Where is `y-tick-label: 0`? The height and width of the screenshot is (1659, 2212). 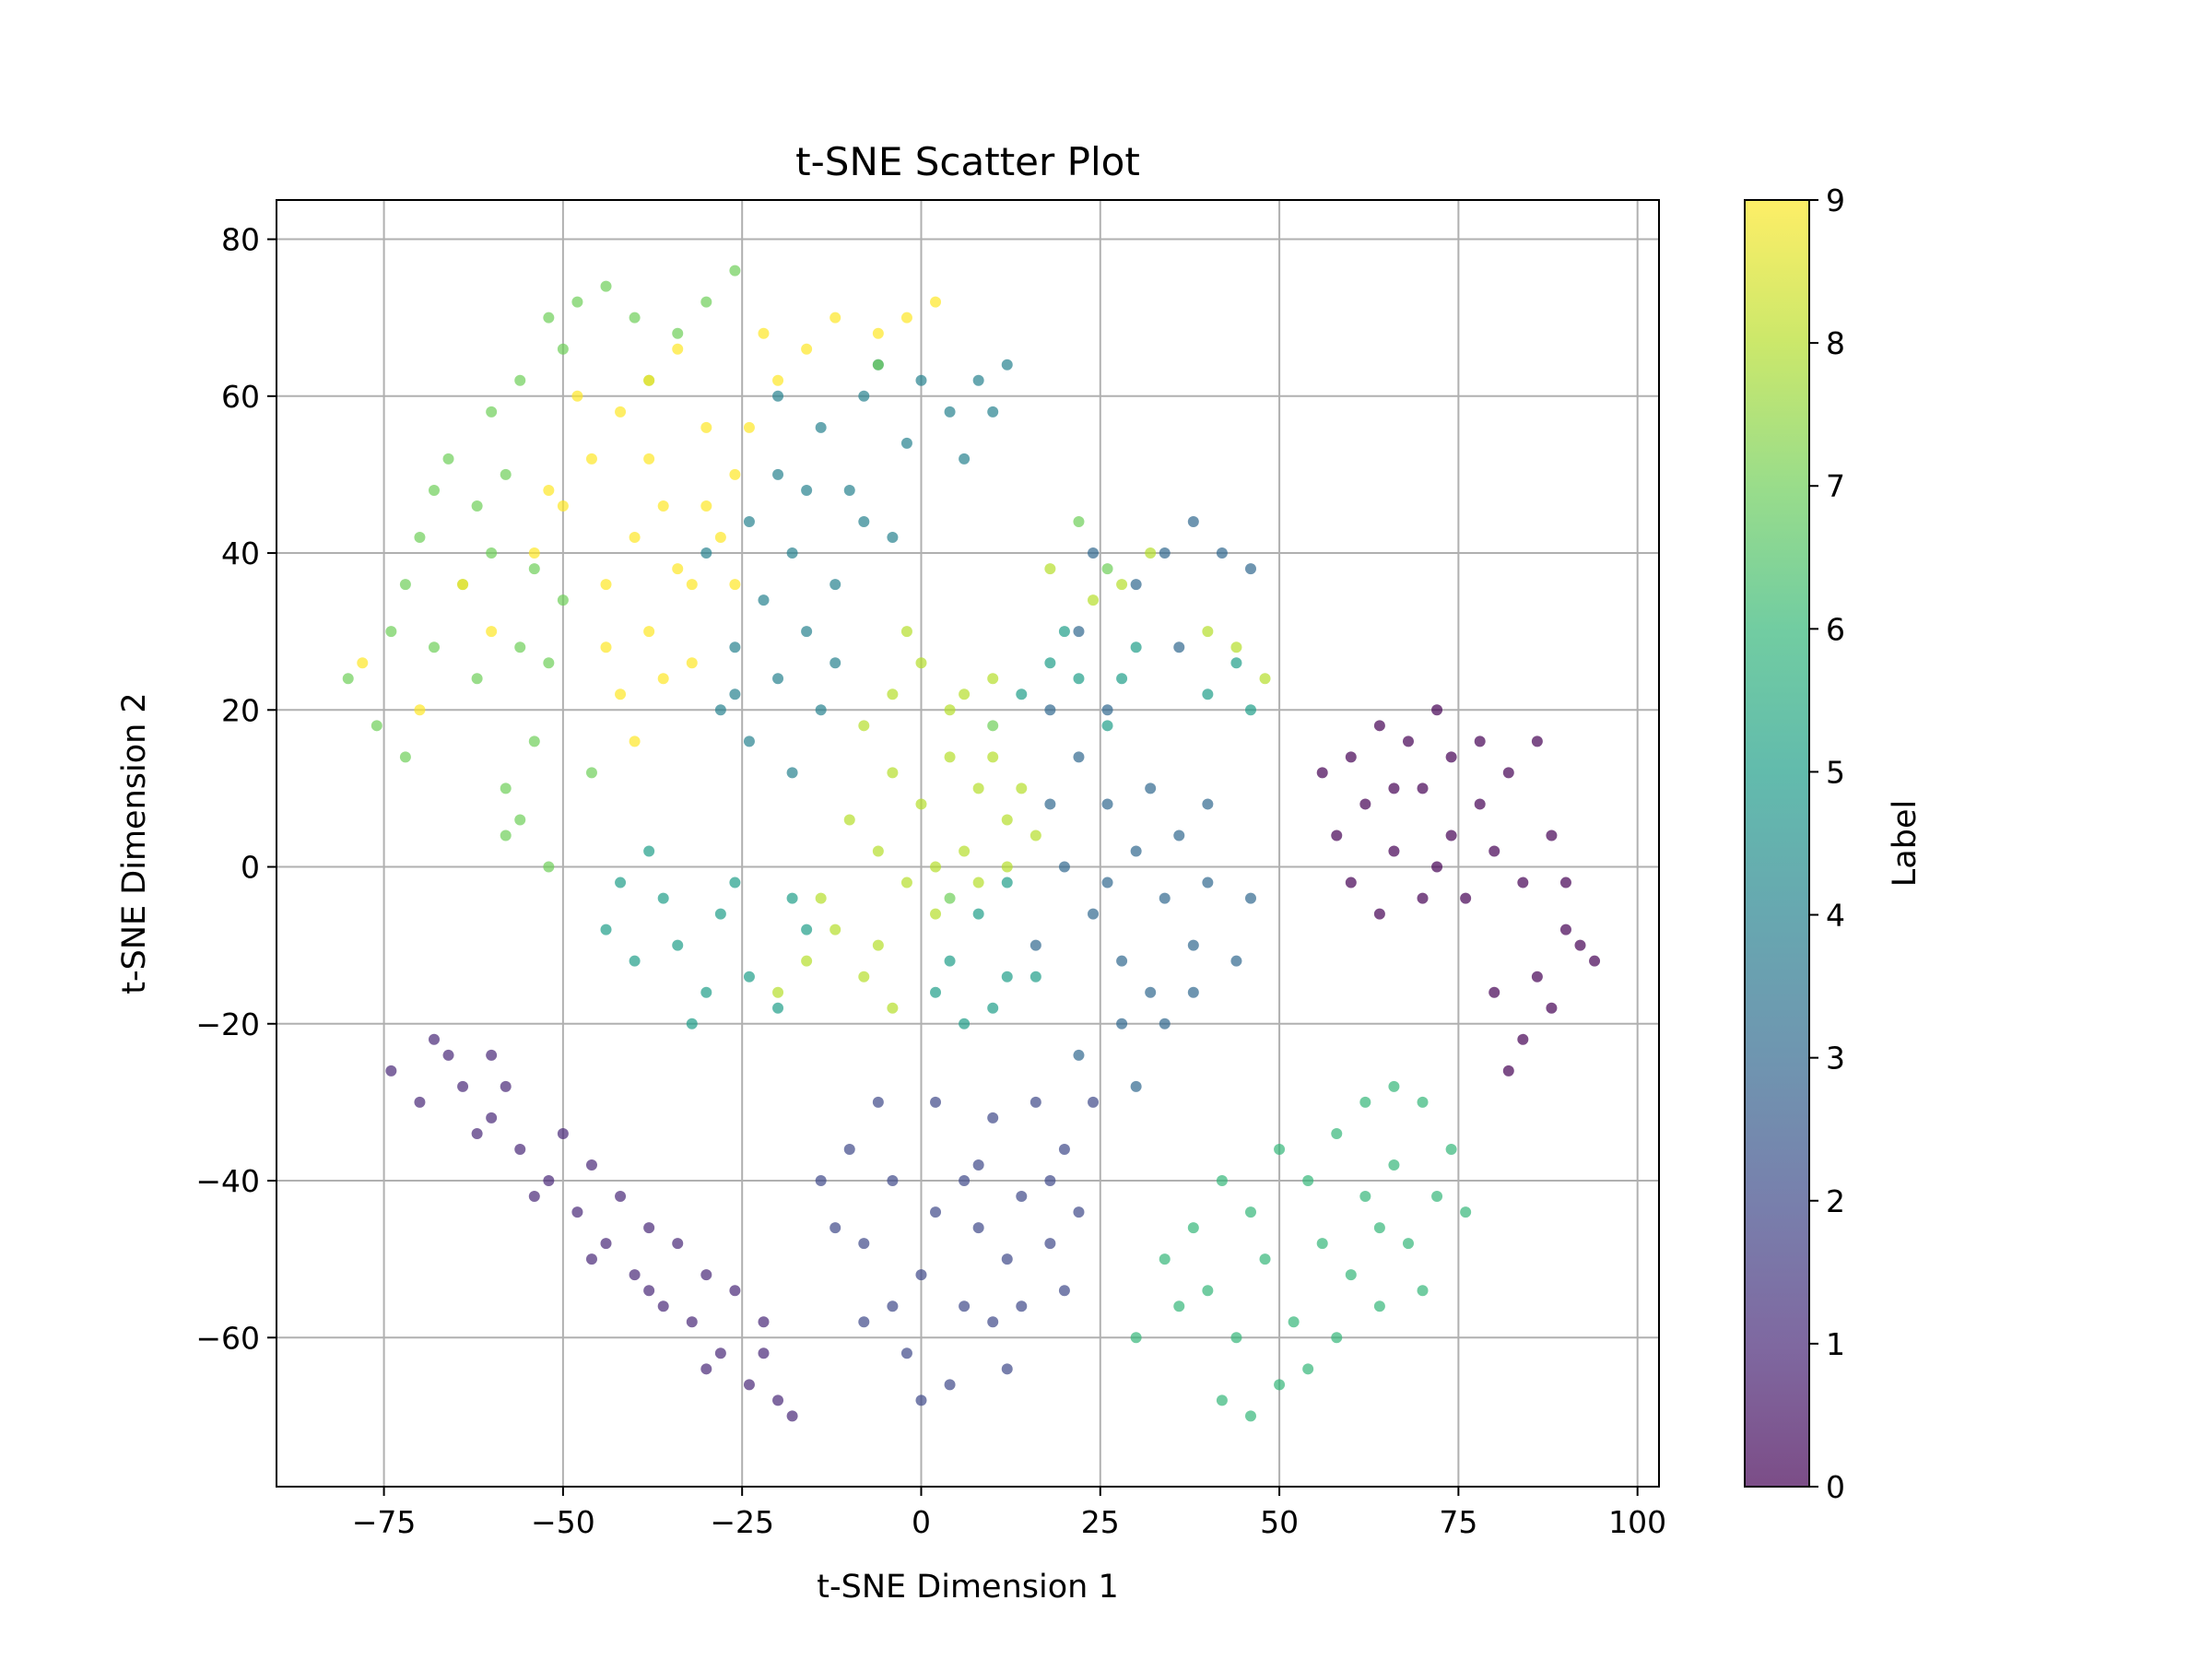 y-tick-label: 0 is located at coordinates (250, 868).